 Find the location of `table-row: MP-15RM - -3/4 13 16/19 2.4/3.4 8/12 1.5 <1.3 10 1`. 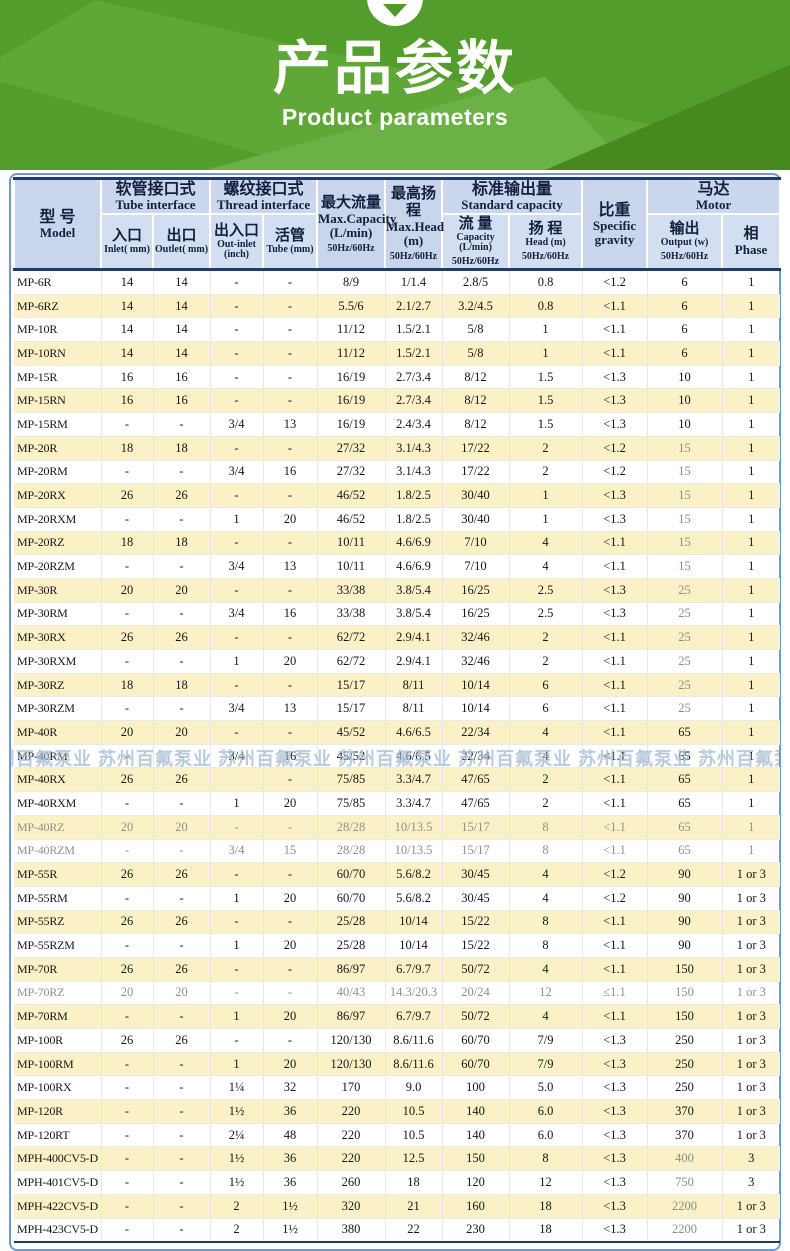

table-row: MP-15RM - -3/4 13 16/19 2.4/3.4 8/12 1.5 <1.3 10 1 is located at coordinates (397, 424).